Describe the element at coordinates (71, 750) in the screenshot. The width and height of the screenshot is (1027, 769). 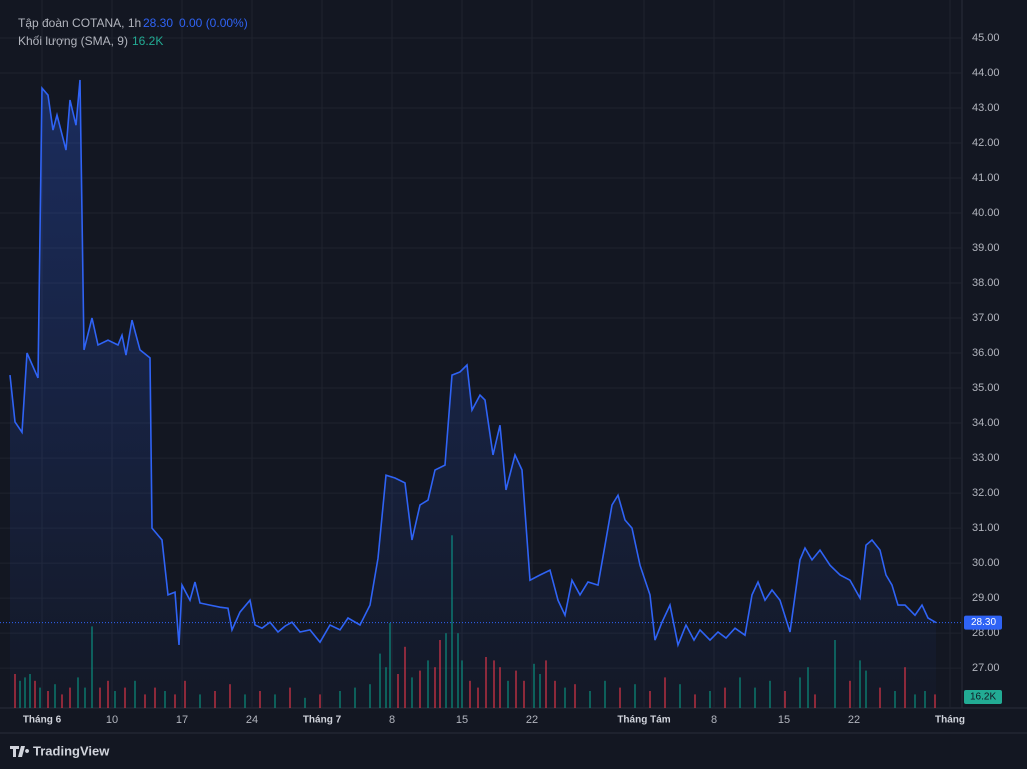
I see `footer-brand: TradingView` at that location.